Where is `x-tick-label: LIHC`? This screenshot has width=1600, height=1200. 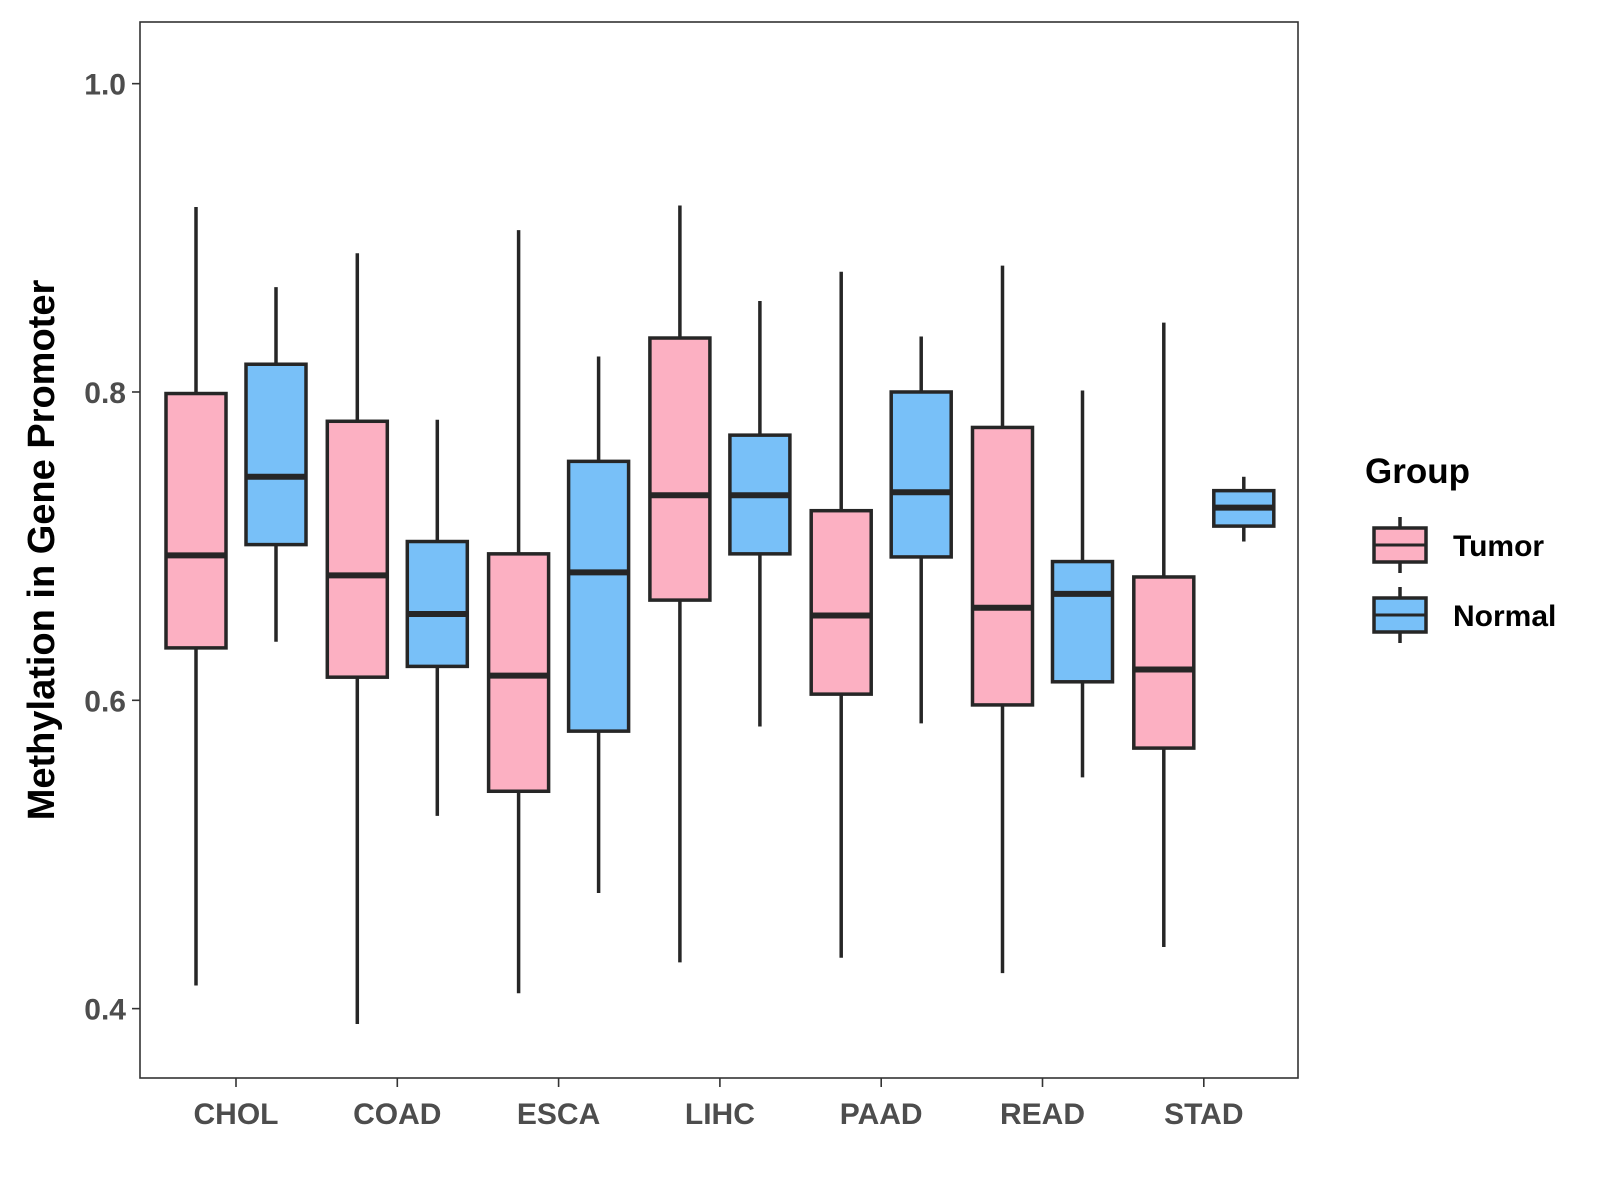
x-tick-label: LIHC is located at coordinates (720, 1114).